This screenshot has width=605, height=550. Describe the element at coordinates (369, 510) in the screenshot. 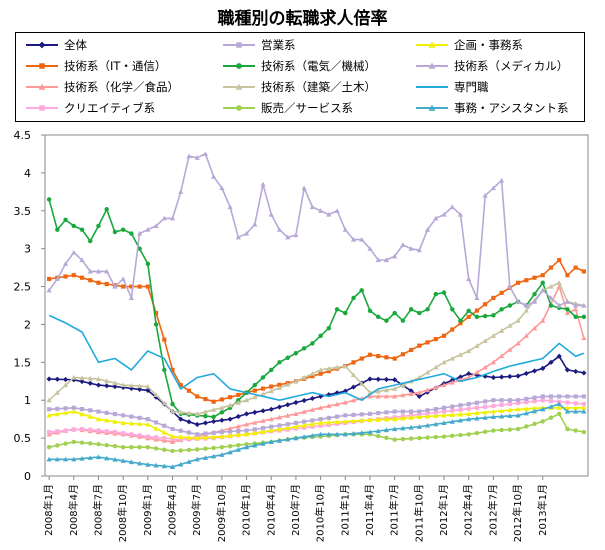

I see `x-tick-label: 2011年4月` at that location.